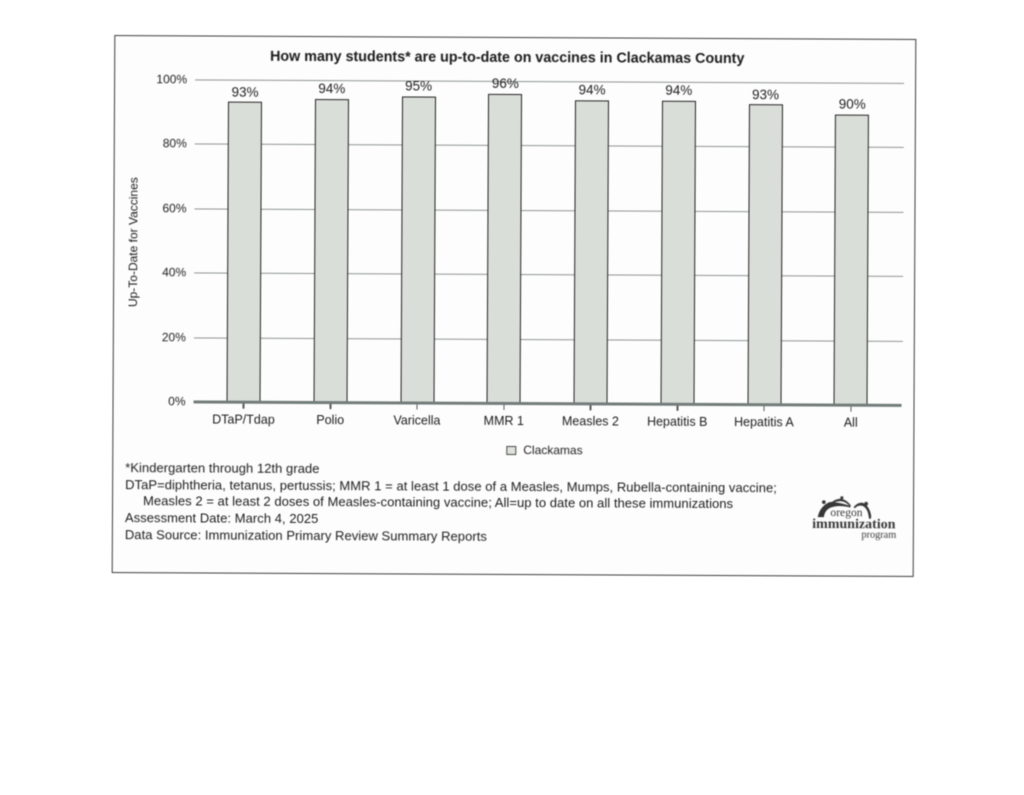 Image resolution: width=1024 pixels, height=795 pixels. I want to click on svg-text: program, so click(878, 535).